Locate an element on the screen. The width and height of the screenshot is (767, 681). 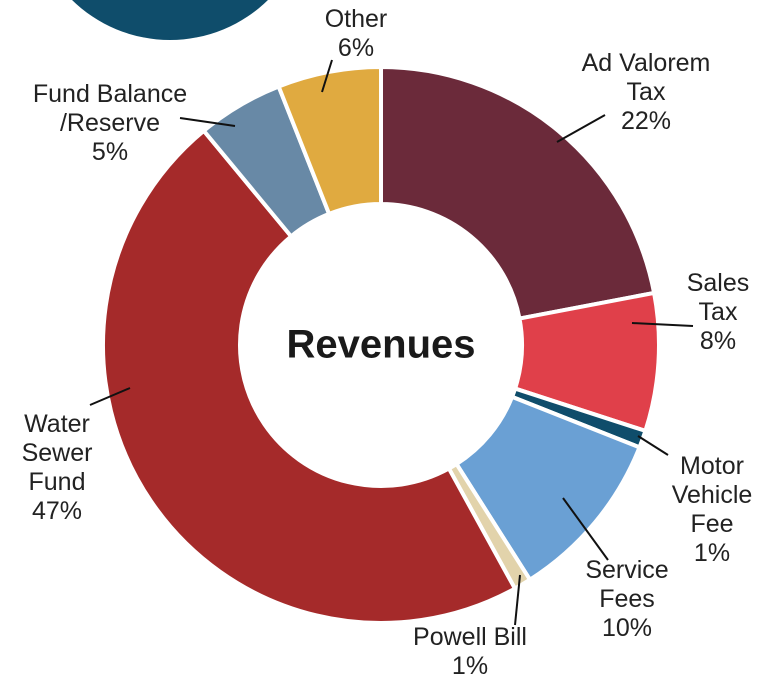
slice-label: Sales Tax 8% is located at coordinates (718, 312).